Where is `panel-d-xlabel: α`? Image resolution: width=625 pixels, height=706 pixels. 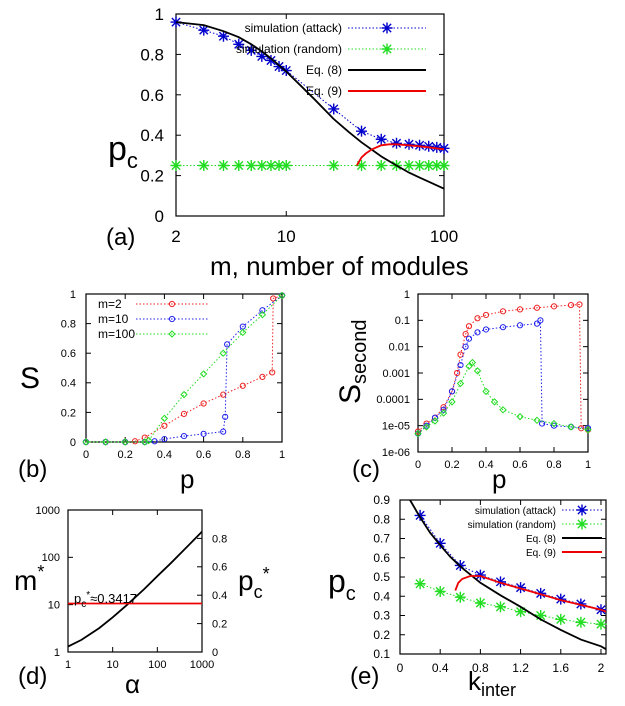 panel-d-xlabel: α is located at coordinates (132, 684).